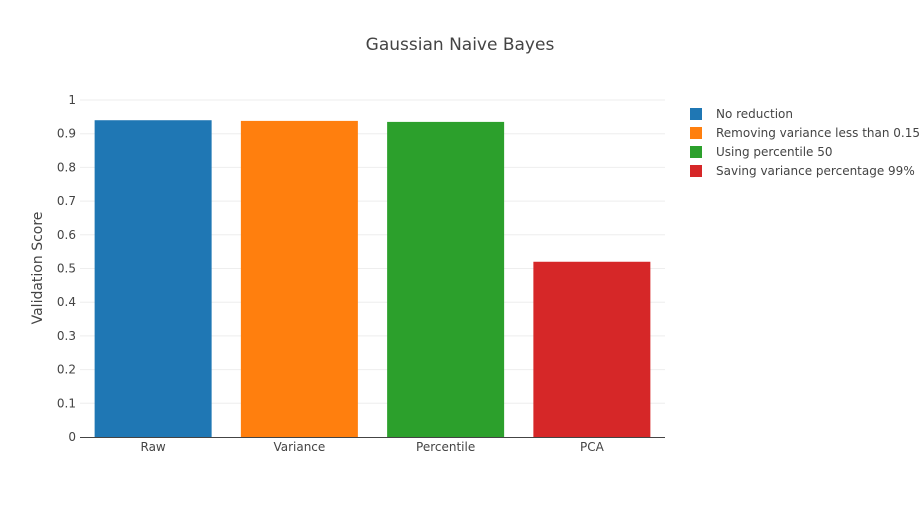 This screenshot has height=516, width=920. What do you see at coordinates (153, 447) in the screenshot?
I see `x-tick-label: Raw` at bounding box center [153, 447].